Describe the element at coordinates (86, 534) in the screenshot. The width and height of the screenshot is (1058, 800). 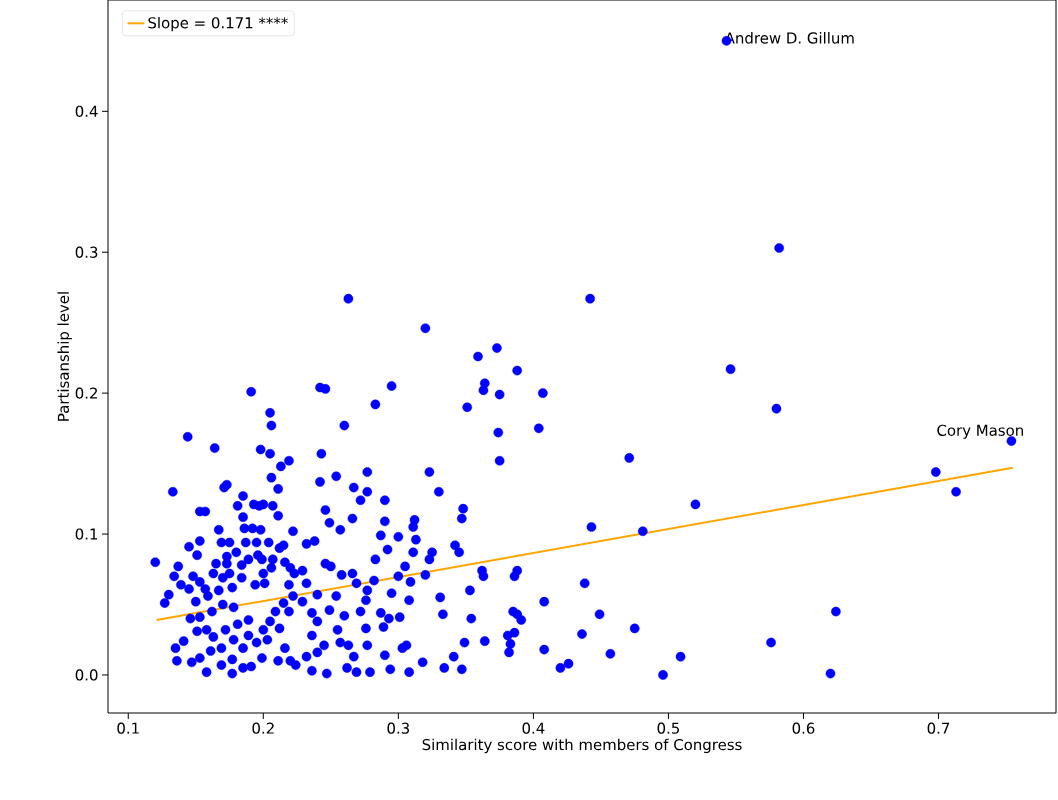
I see `y-tick-label: 0.1` at that location.